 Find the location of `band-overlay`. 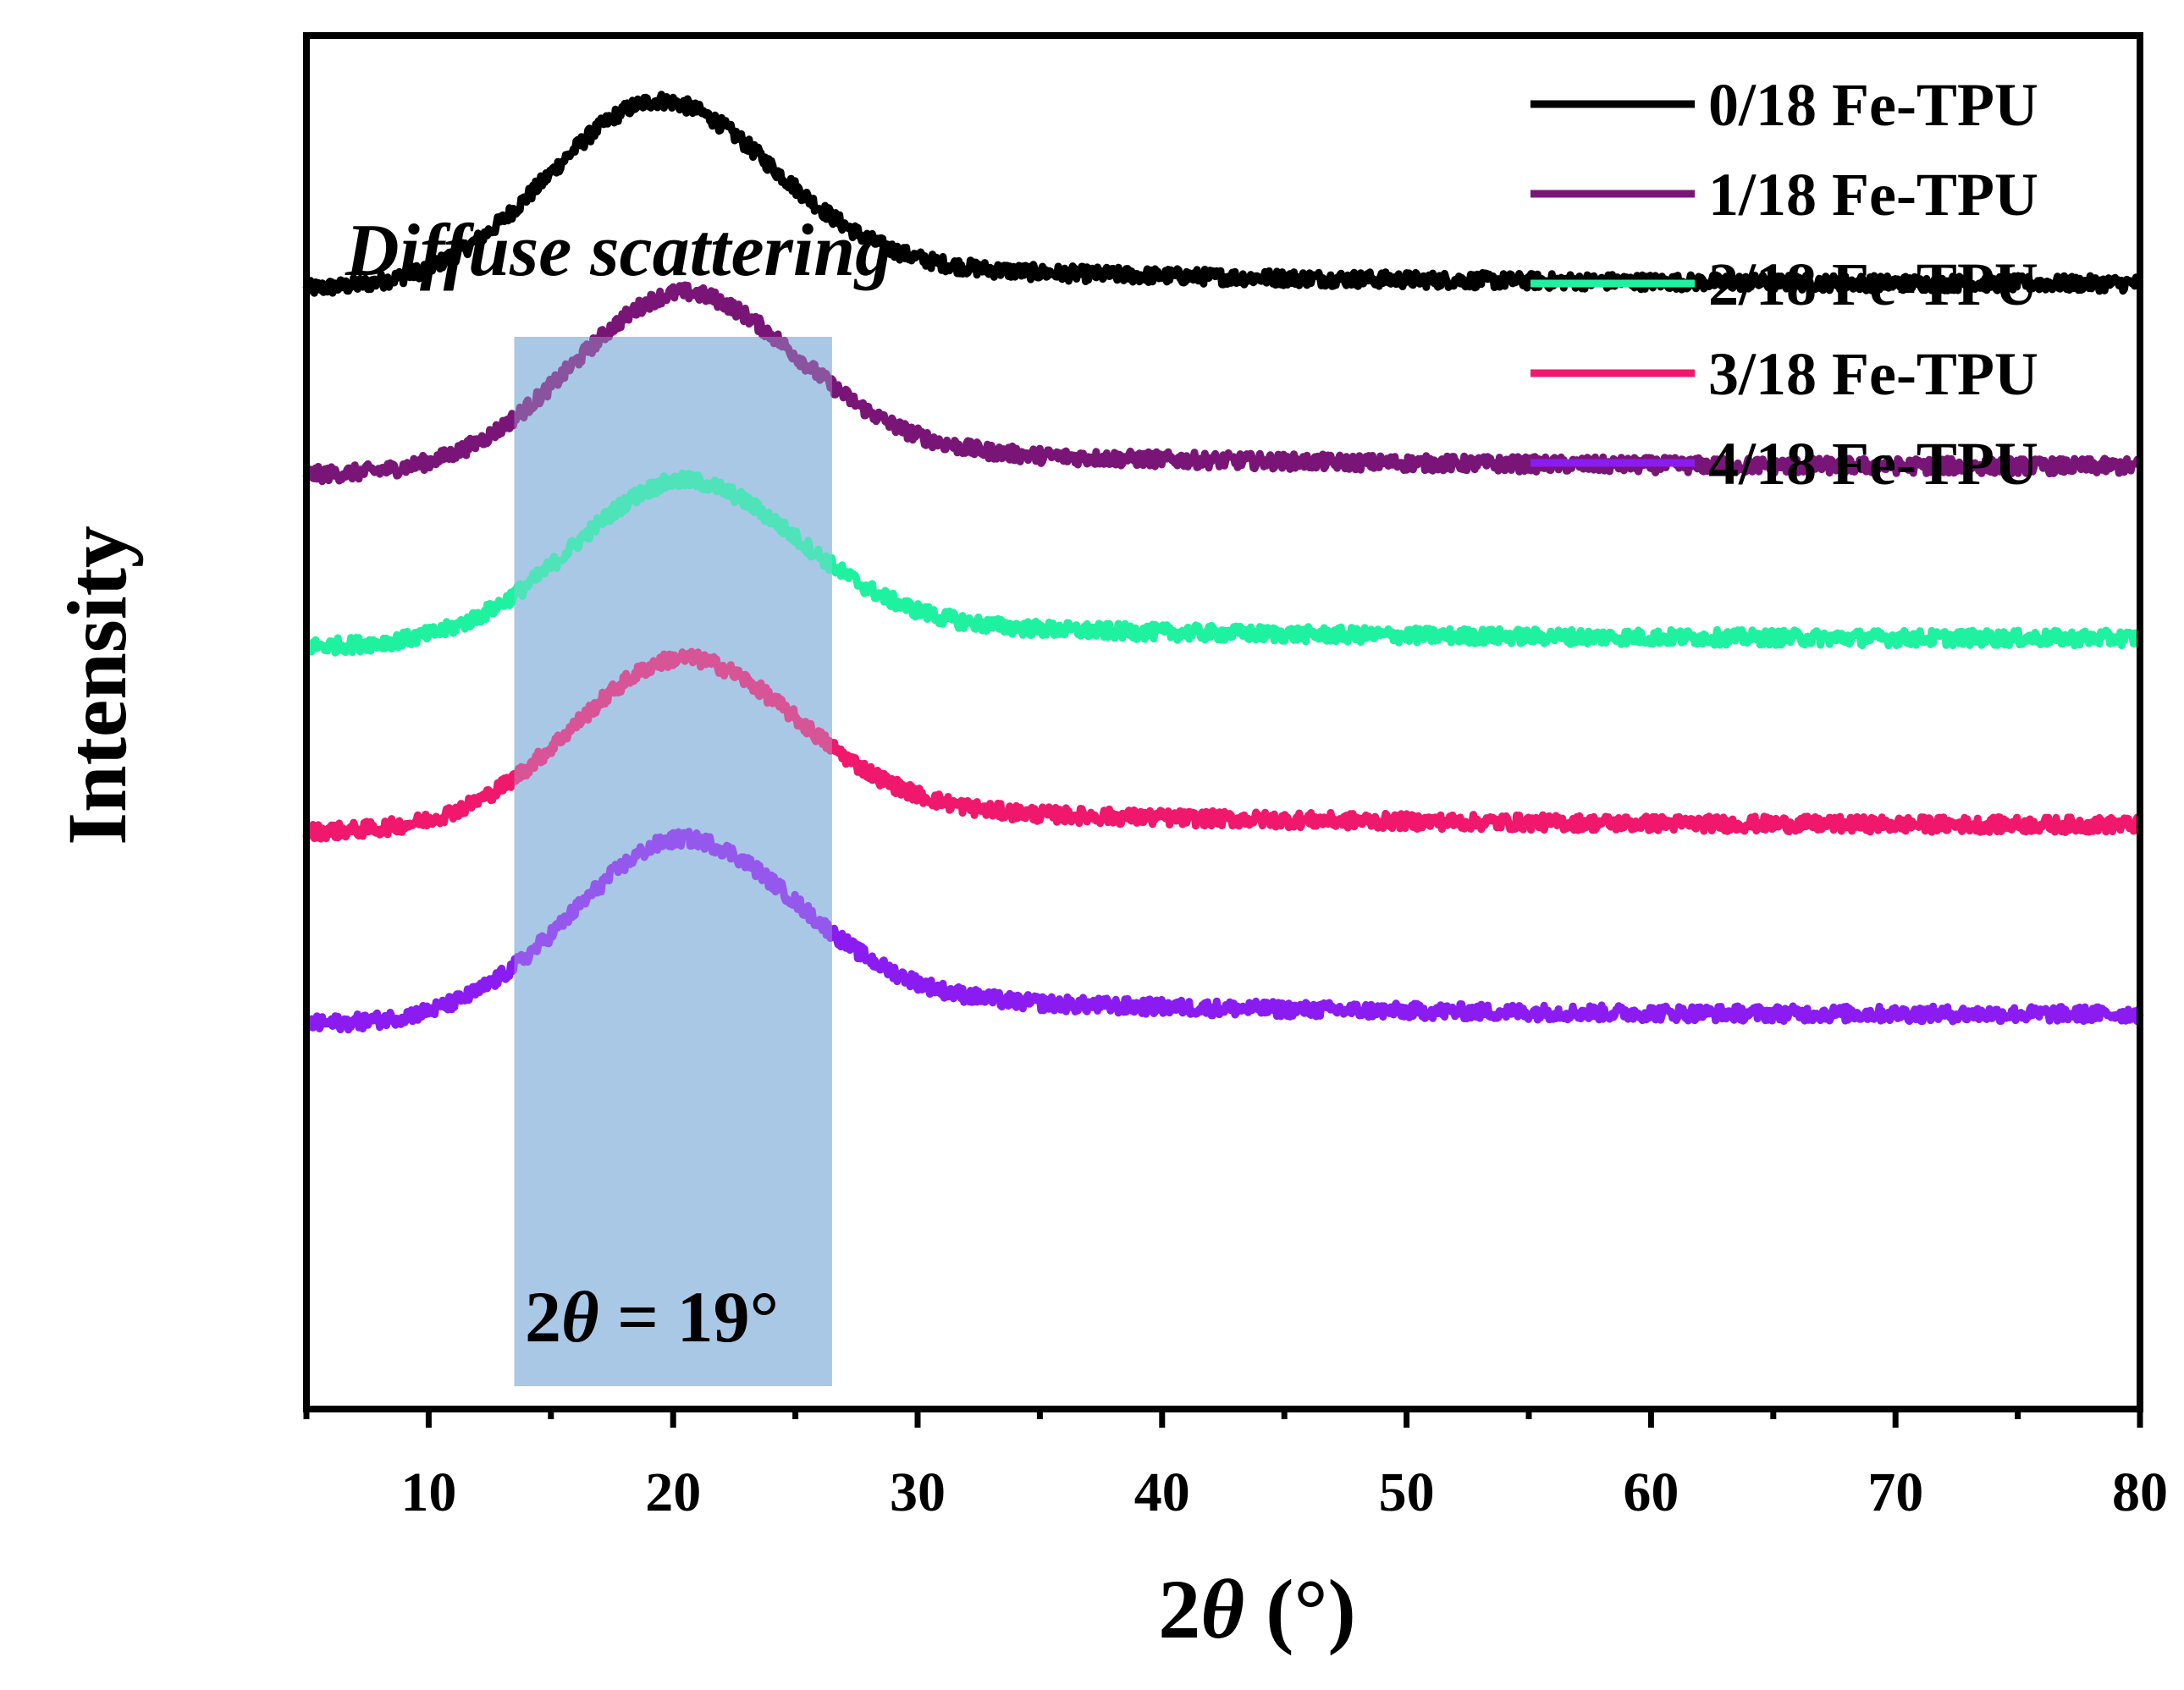

band-overlay is located at coordinates (673, 861).